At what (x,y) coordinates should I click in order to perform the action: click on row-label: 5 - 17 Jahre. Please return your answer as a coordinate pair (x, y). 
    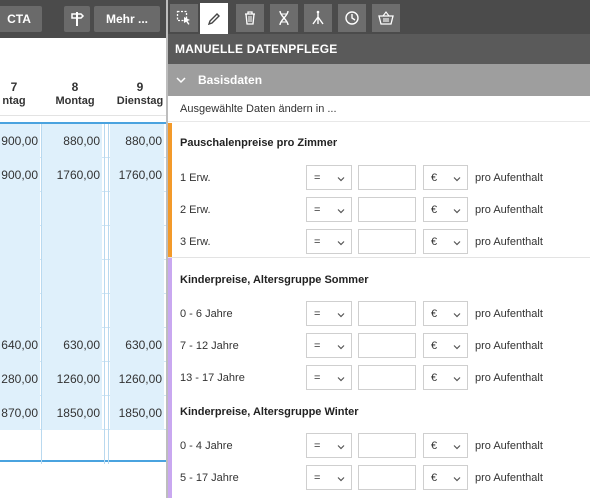
    Looking at the image, I should click on (209, 478).